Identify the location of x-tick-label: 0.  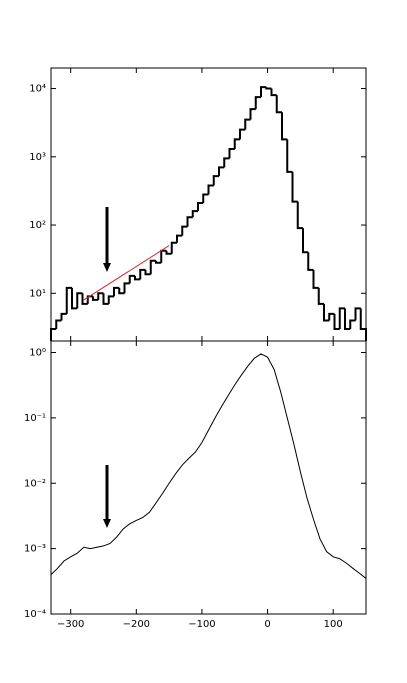
(267, 624).